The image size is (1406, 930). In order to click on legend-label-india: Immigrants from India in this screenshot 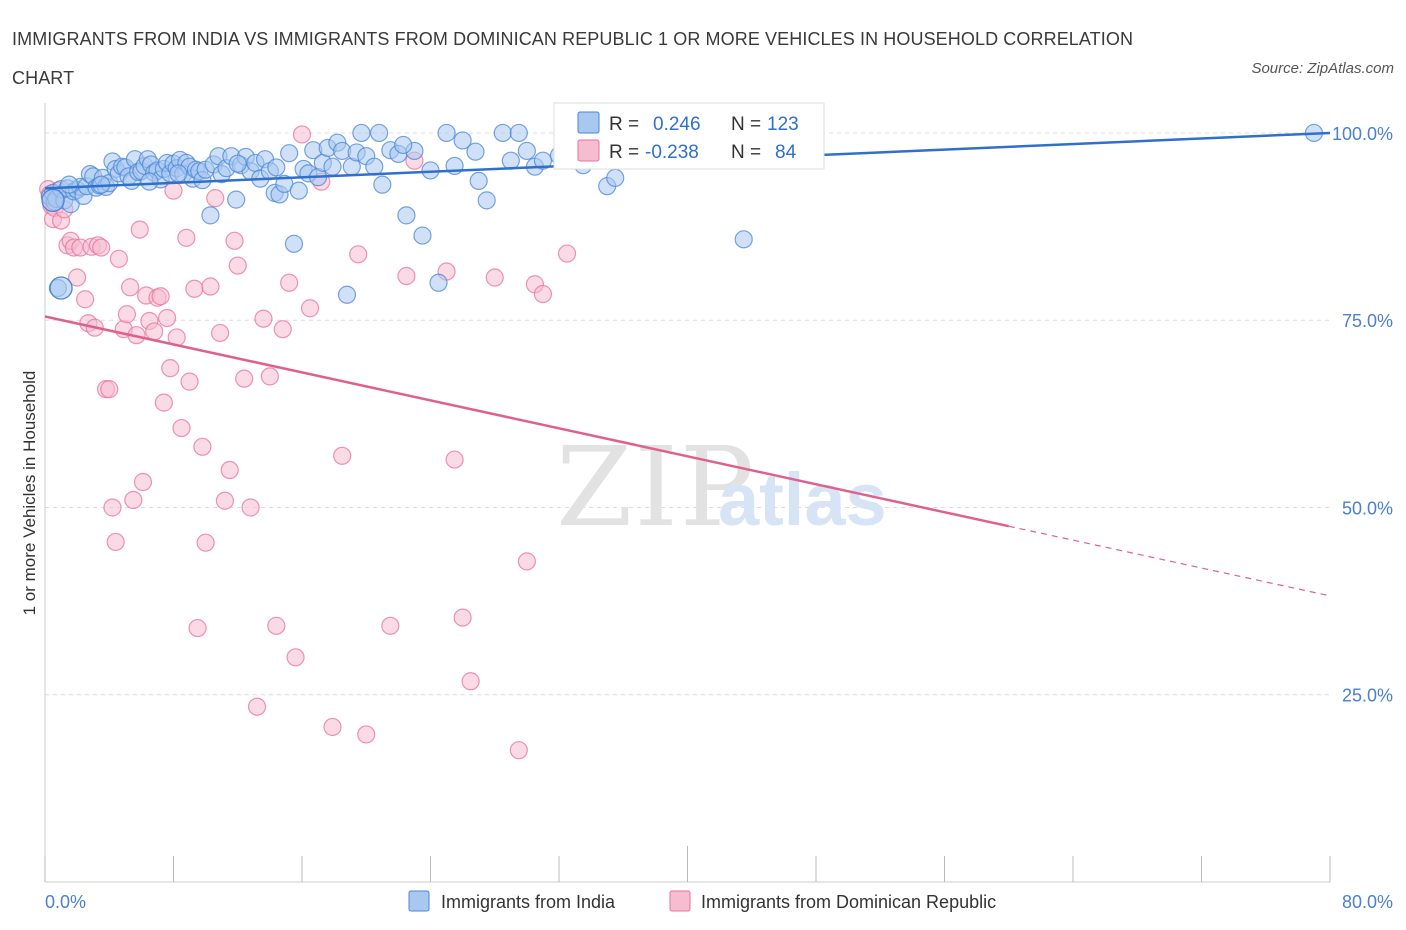, I will do `click(528, 902)`.